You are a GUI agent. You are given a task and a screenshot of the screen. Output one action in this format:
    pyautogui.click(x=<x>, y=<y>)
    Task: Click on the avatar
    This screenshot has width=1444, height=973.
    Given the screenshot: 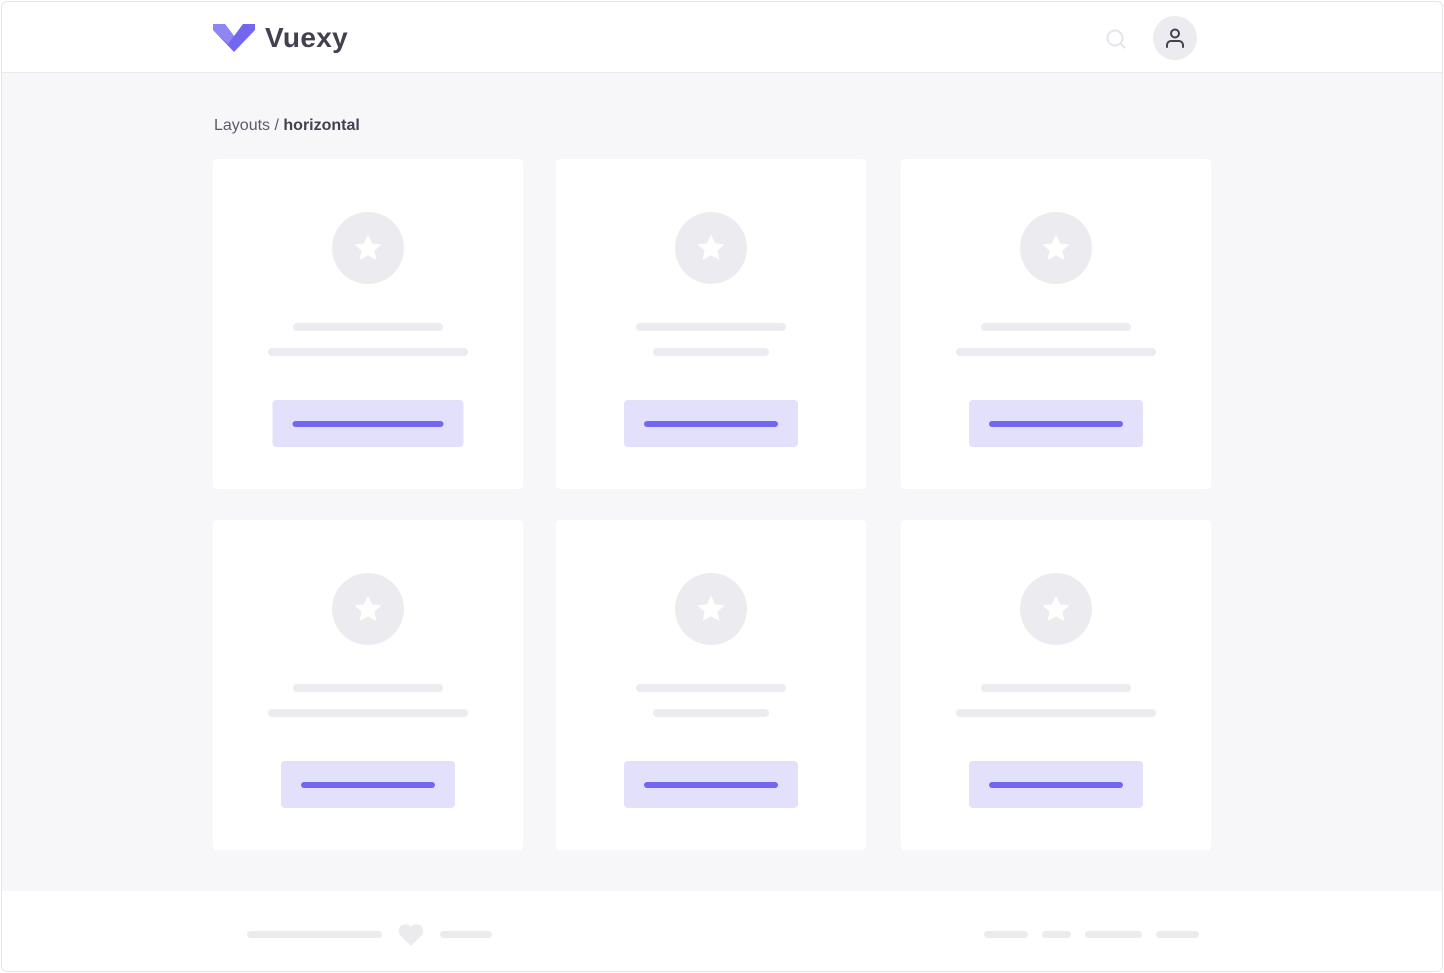 What is the action you would take?
    pyautogui.click(x=1175, y=38)
    